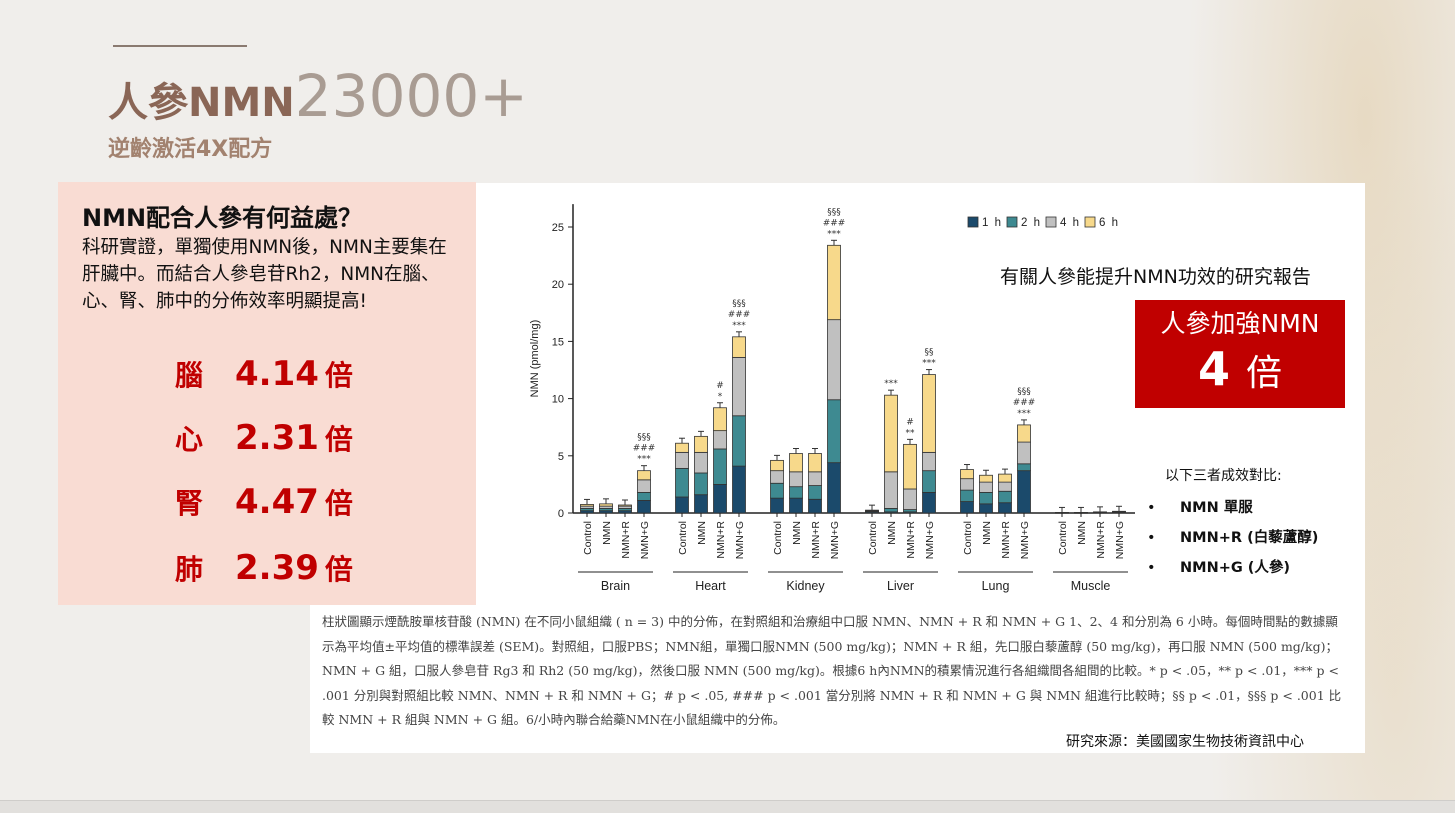 The width and height of the screenshot is (1455, 813). I want to click on highlight-line: 人參加強NMN, so click(1240, 323).